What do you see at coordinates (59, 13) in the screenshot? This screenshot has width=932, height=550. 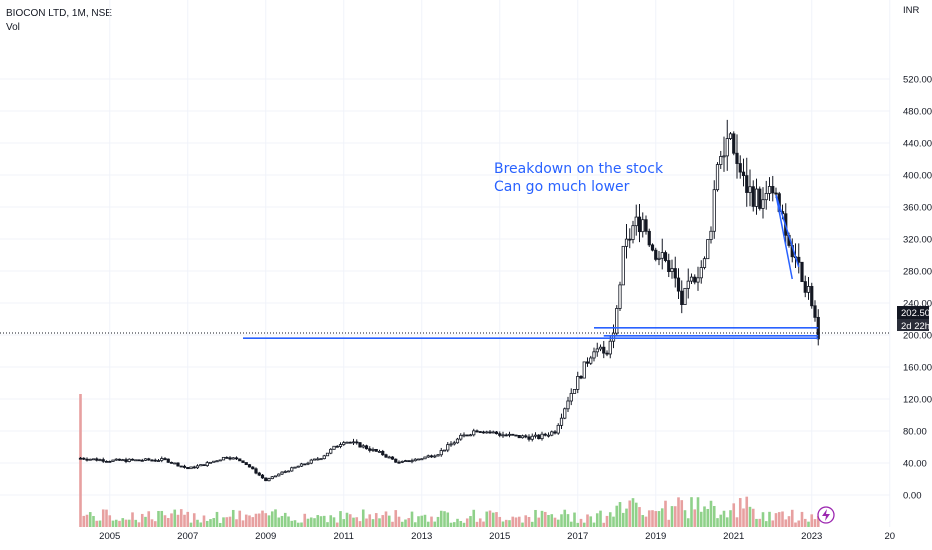 I see `symbol-title: BIOCON LTD, 1M, NSE` at bounding box center [59, 13].